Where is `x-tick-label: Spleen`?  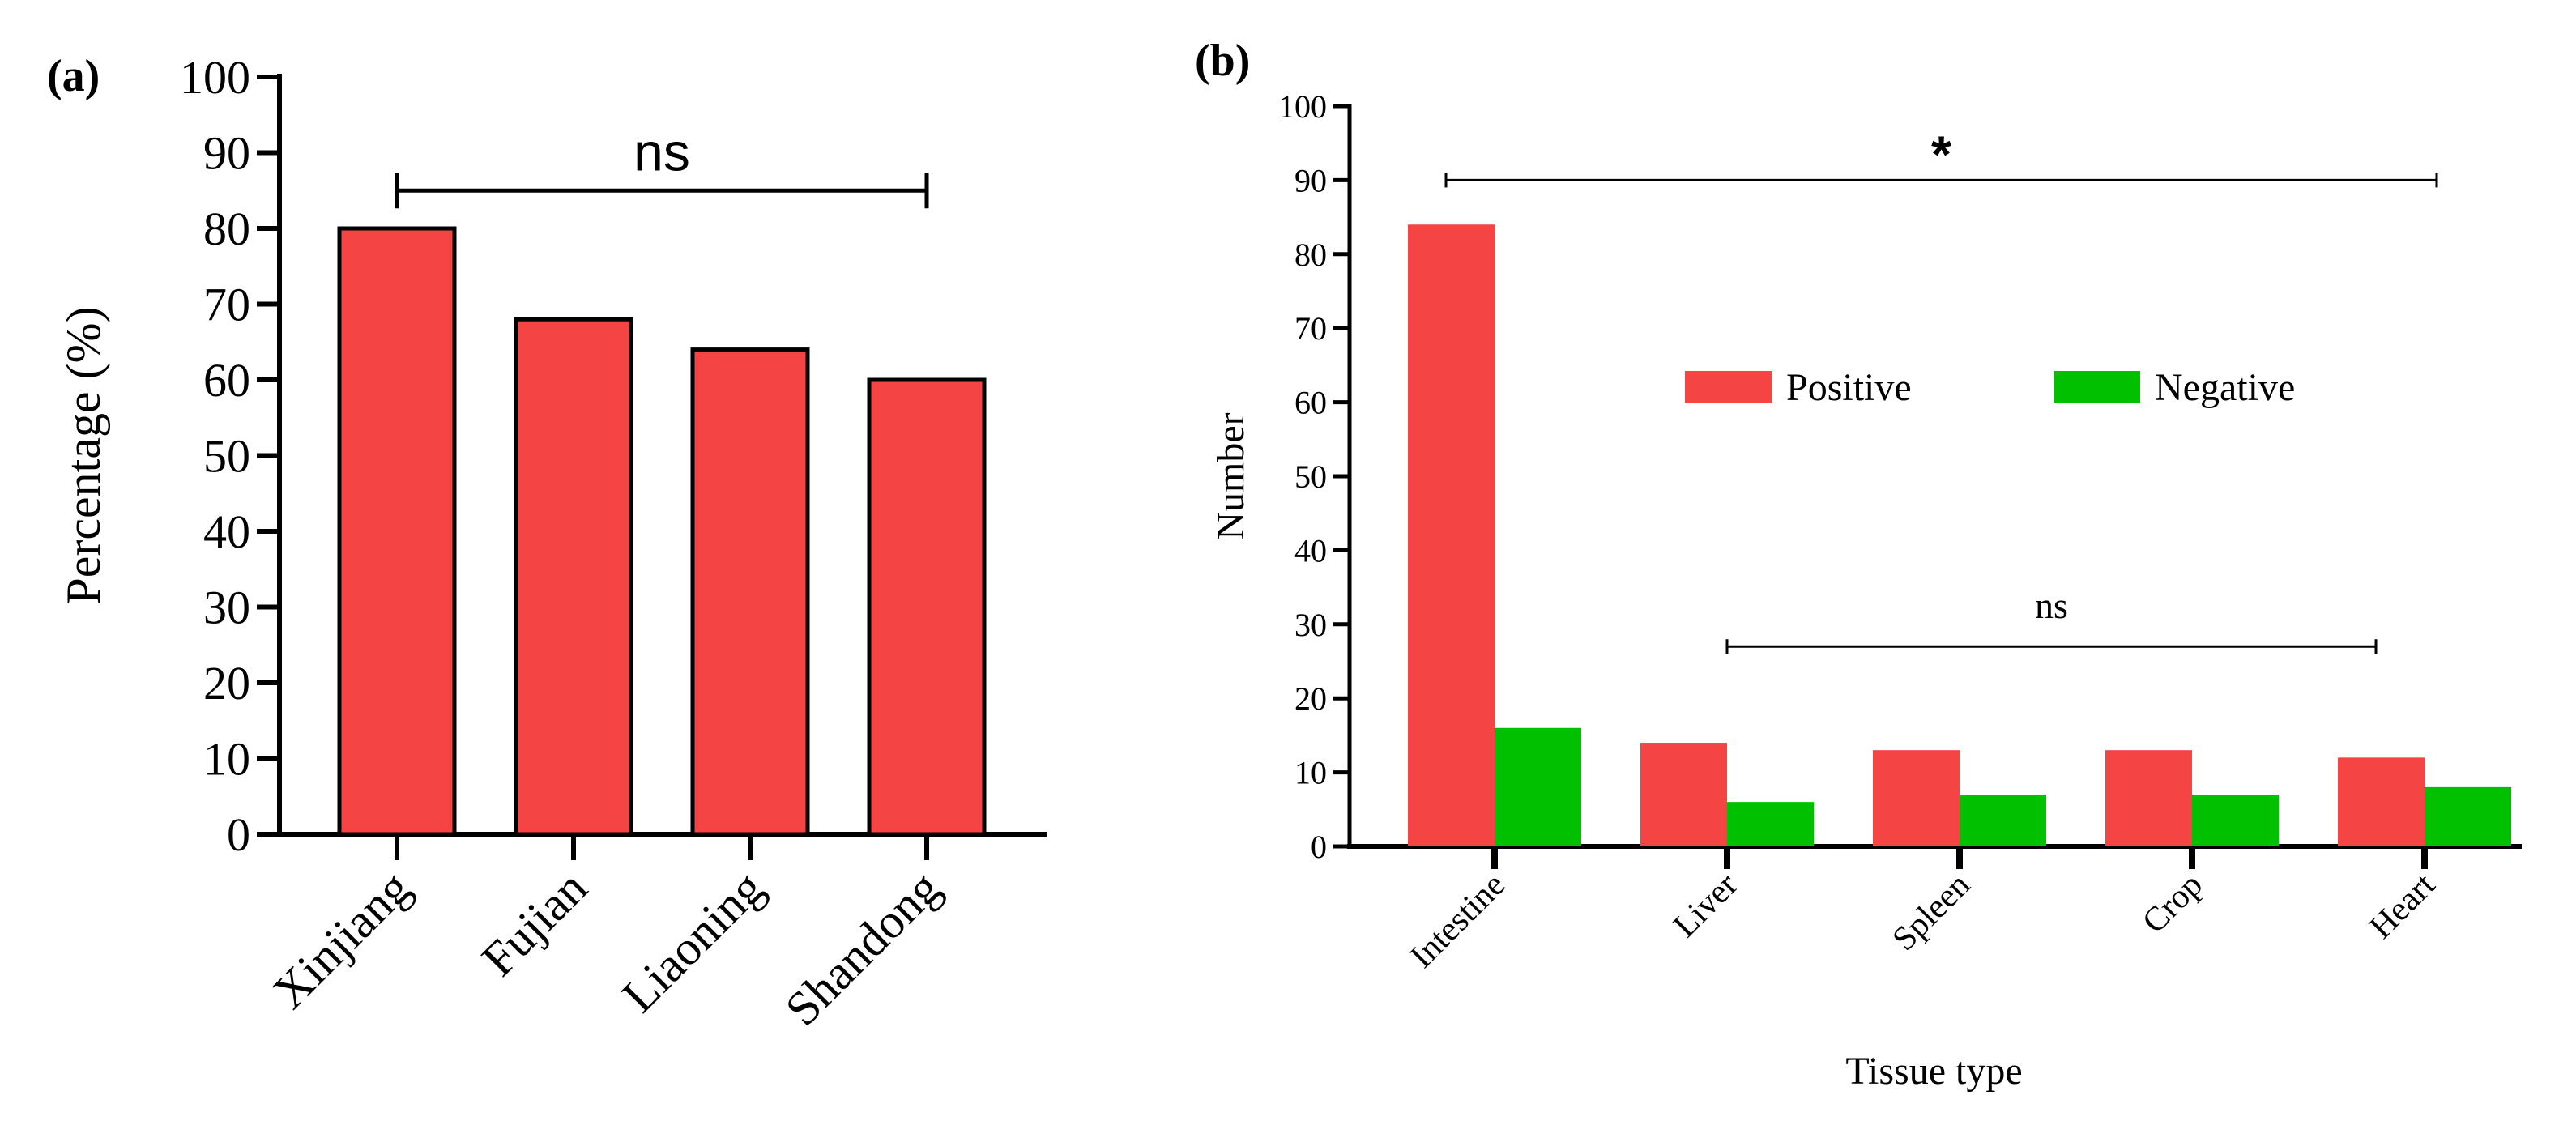 x-tick-label: Spleen is located at coordinates (1931, 912).